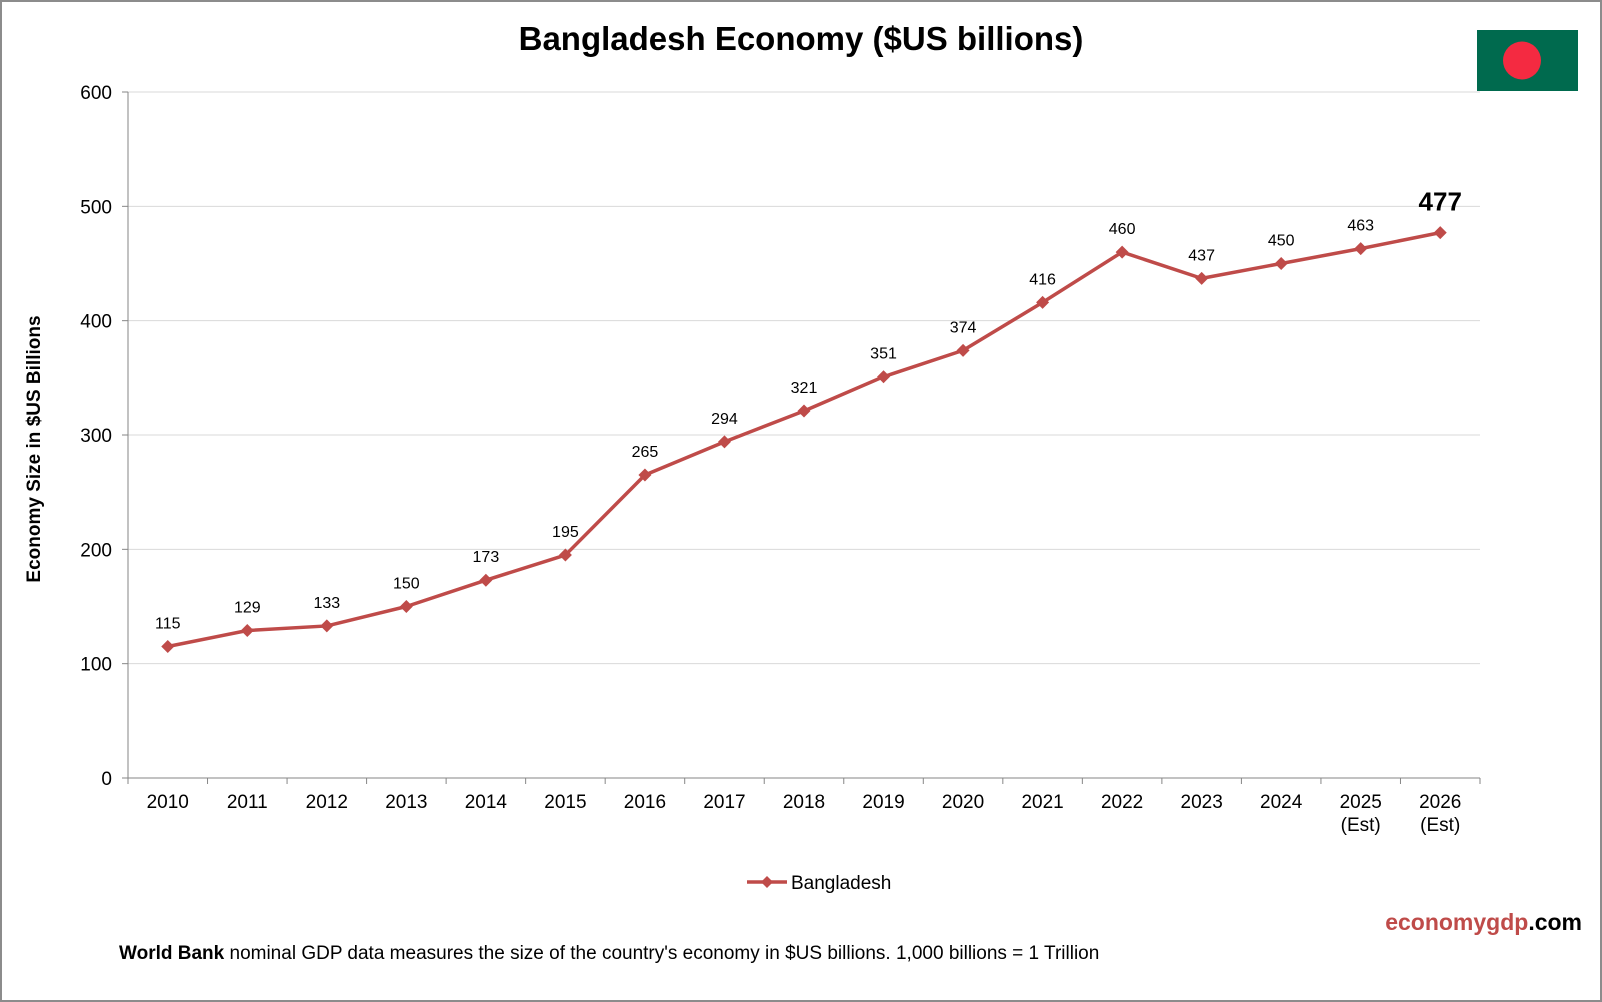  What do you see at coordinates (1555, 922) in the screenshot?
I see `brand-domain: .com` at bounding box center [1555, 922].